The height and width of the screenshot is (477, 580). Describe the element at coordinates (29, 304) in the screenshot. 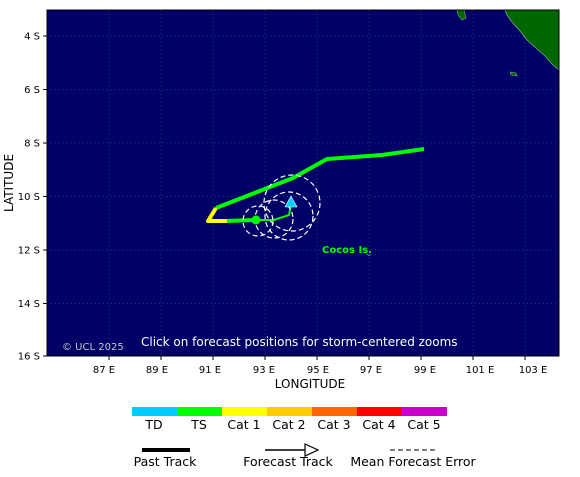

I see `lat-tick-label: 14 S` at that location.